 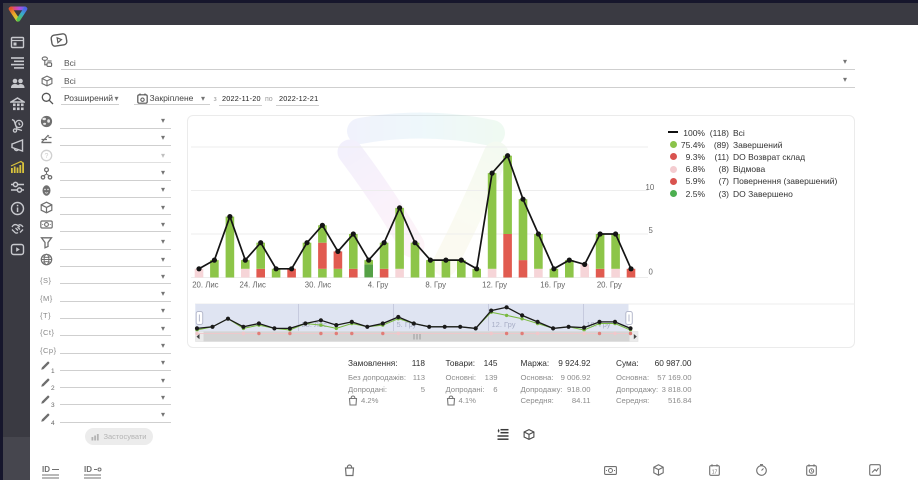 What do you see at coordinates (552, 285) in the screenshot?
I see `svg-text: 16. Гру` at bounding box center [552, 285].